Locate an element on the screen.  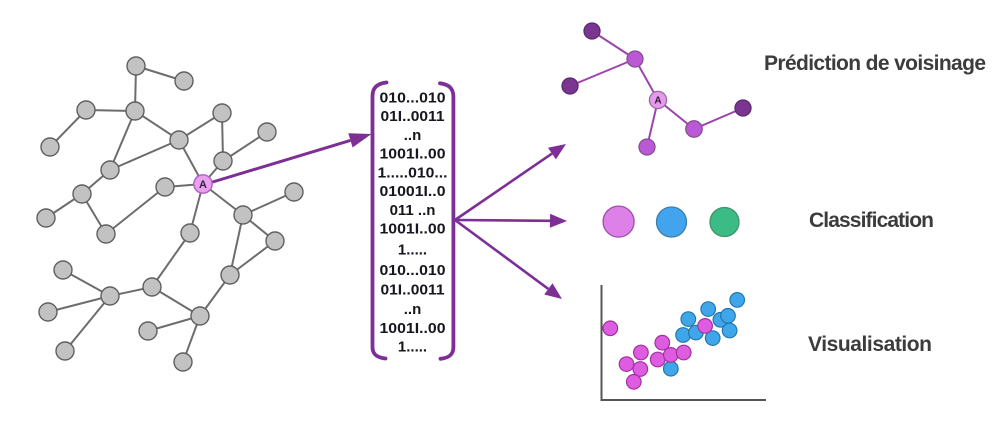
svg-text: 011 ..n is located at coordinates (413, 210).